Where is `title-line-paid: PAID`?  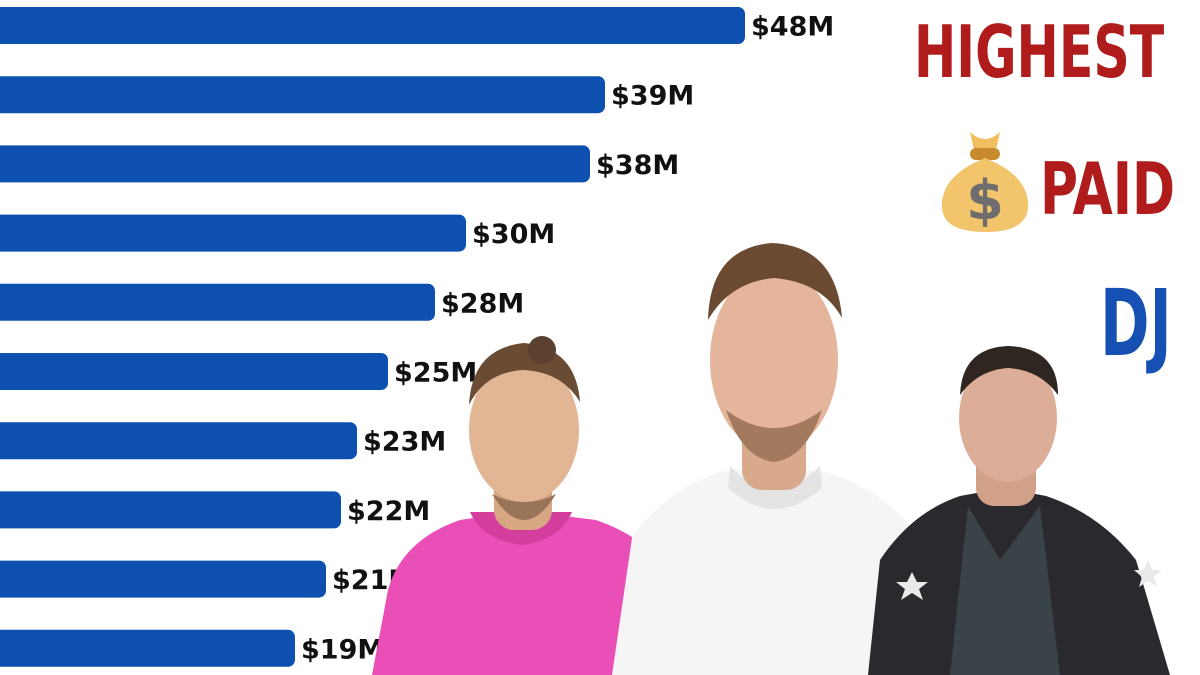 title-line-paid: PAID is located at coordinates (1108, 189).